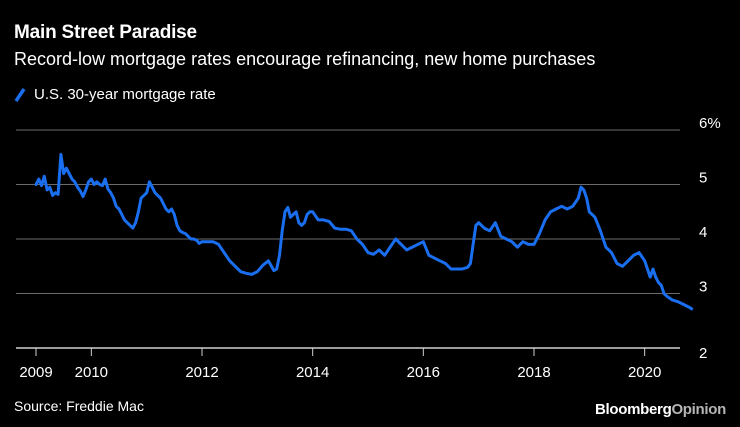 The image size is (740, 427). Describe the element at coordinates (703, 232) in the screenshot. I see `y-tick-label-4: 4` at that location.